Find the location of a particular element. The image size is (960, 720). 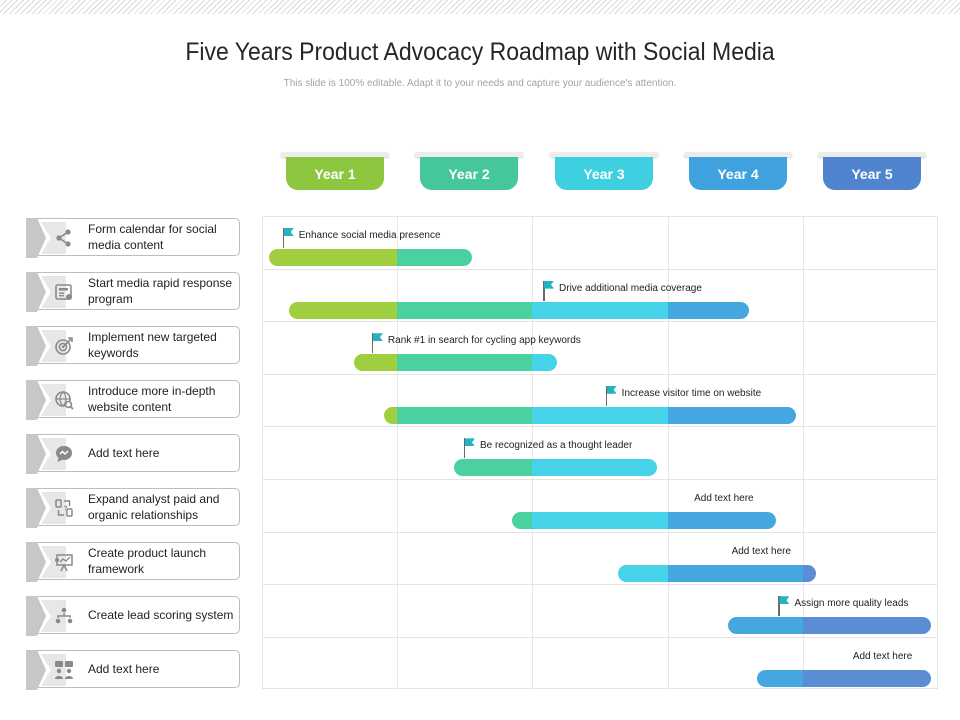

target-icon is located at coordinates (64, 346).